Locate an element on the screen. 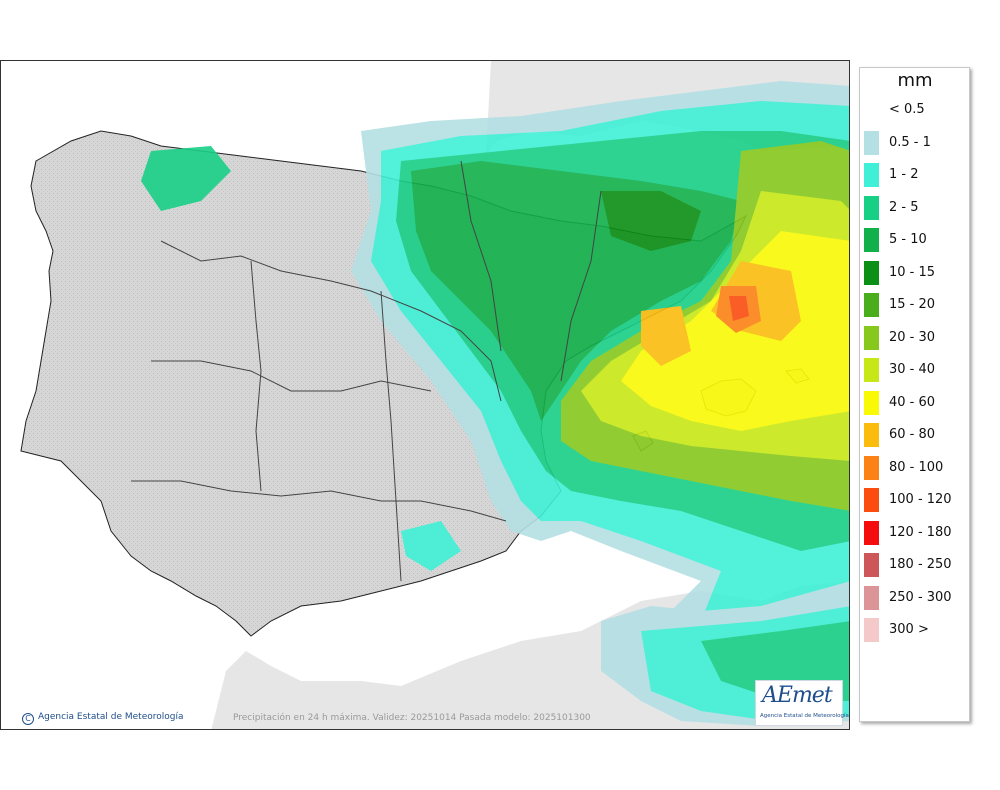 This screenshot has height=790, width=1000. legend-item: 10 - 15 is located at coordinates (916, 272).